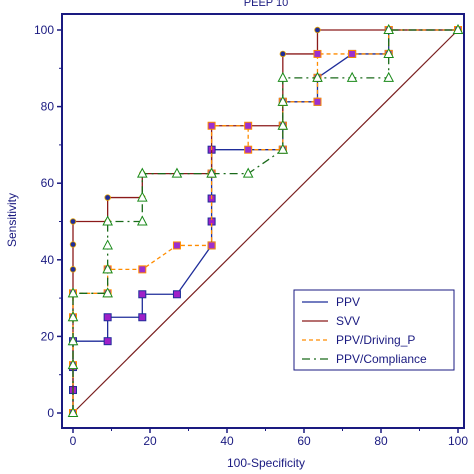 Image resolution: width=474 pixels, height=474 pixels. Describe the element at coordinates (348, 321) in the screenshot. I see `legend-label: SVV` at that location.